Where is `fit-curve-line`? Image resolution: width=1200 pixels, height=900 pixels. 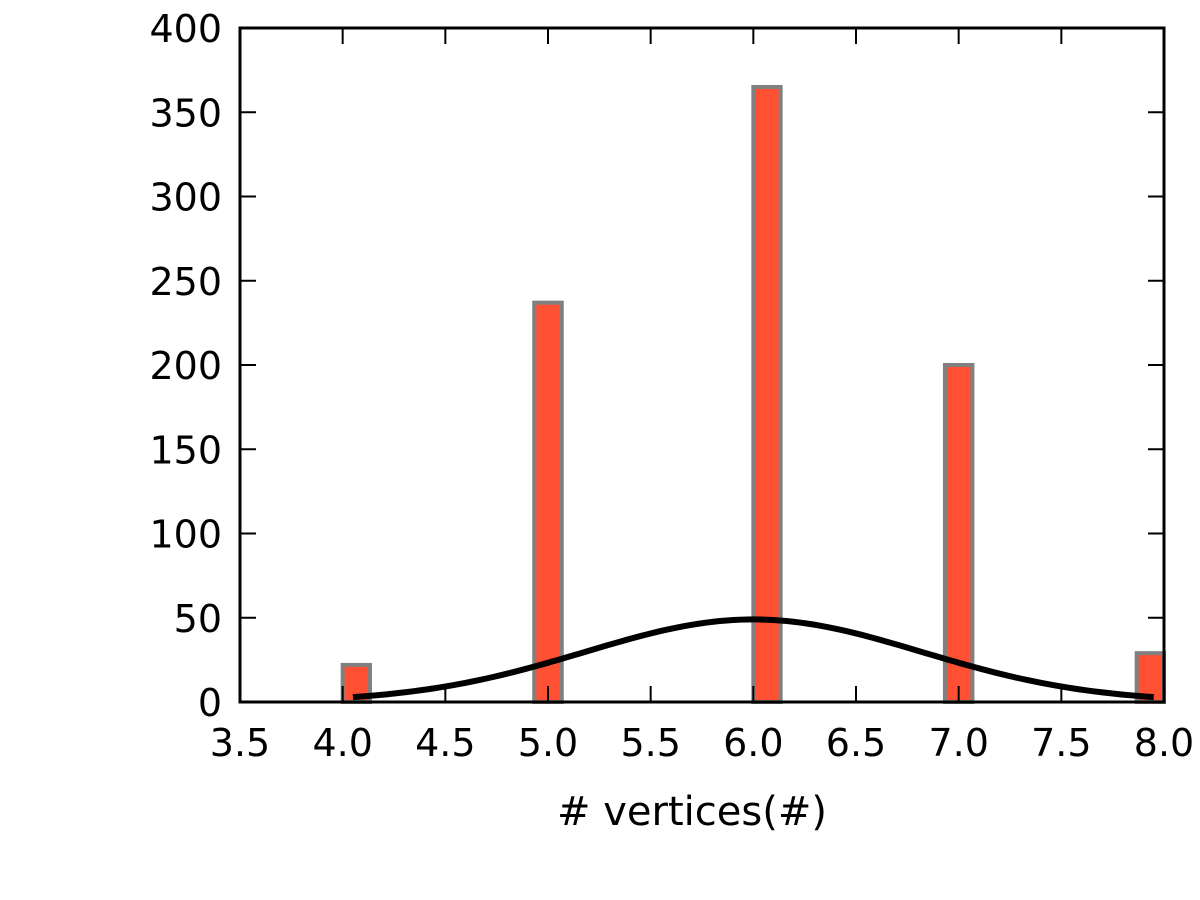
fit-curve-line is located at coordinates (753, 658).